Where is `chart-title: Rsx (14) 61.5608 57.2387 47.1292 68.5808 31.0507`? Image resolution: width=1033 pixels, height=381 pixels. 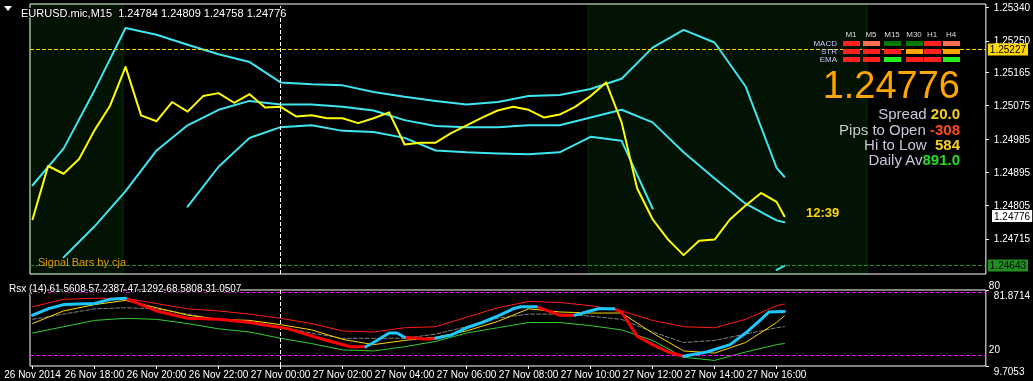
chart-title: Rsx (14) 61.5608 57.2387 47.1292 68.5808 31.0507 is located at coordinates (125, 288).